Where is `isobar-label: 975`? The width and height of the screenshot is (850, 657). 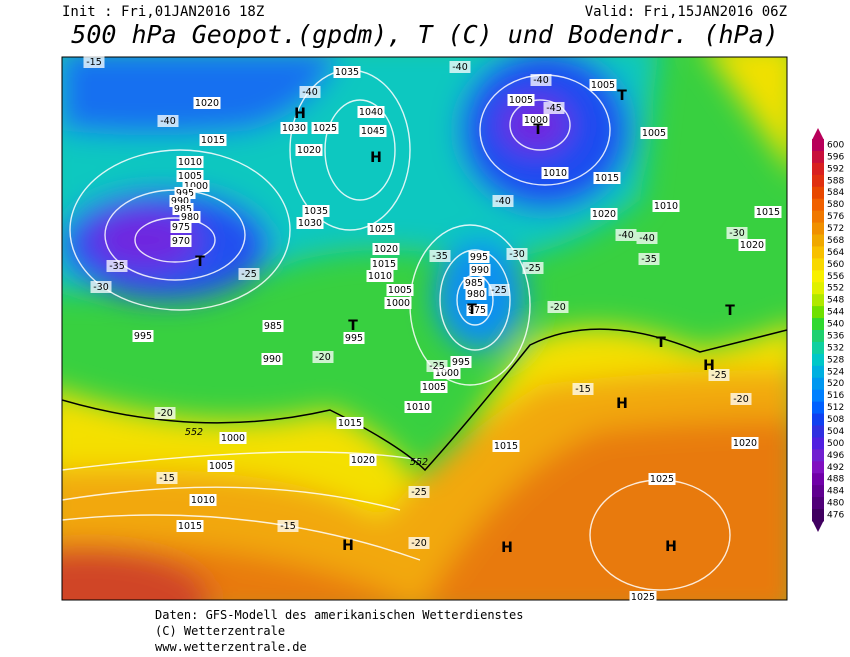
isobar-label: 975 is located at coordinates (181, 227).